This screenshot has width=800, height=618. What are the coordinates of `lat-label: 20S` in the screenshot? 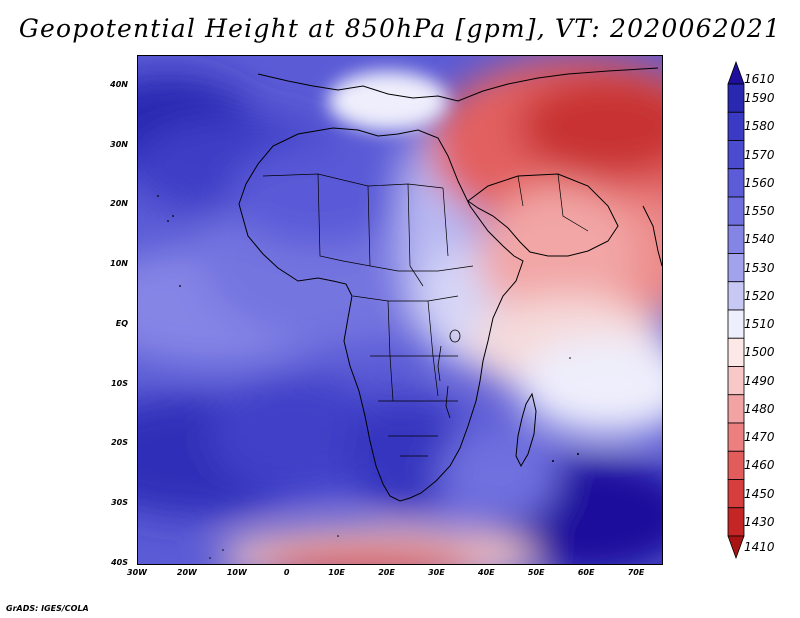 It's located at (119, 443).